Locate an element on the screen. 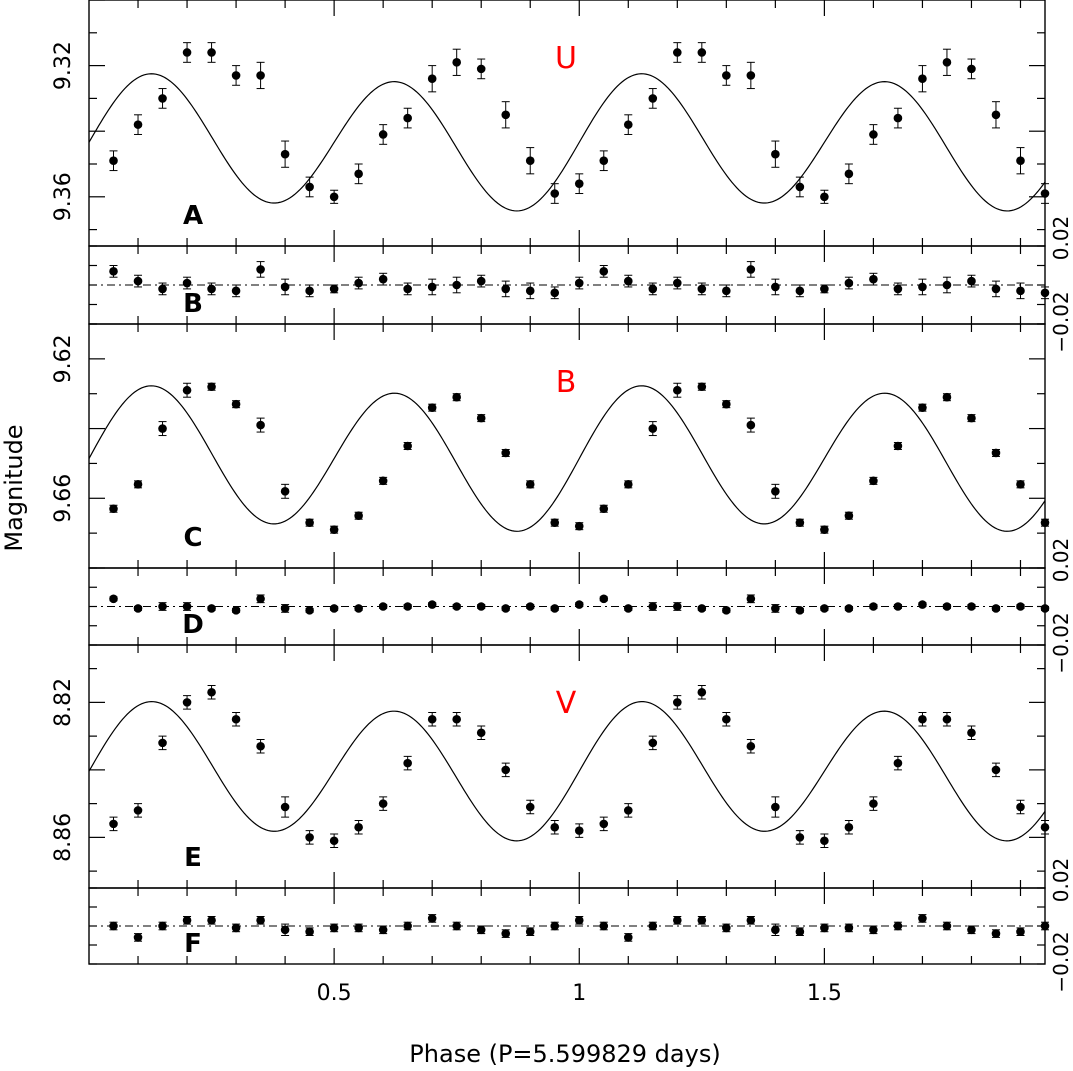 This screenshot has width=1073, height=1071. y-tick-label: 9.66 is located at coordinates (63, 498).